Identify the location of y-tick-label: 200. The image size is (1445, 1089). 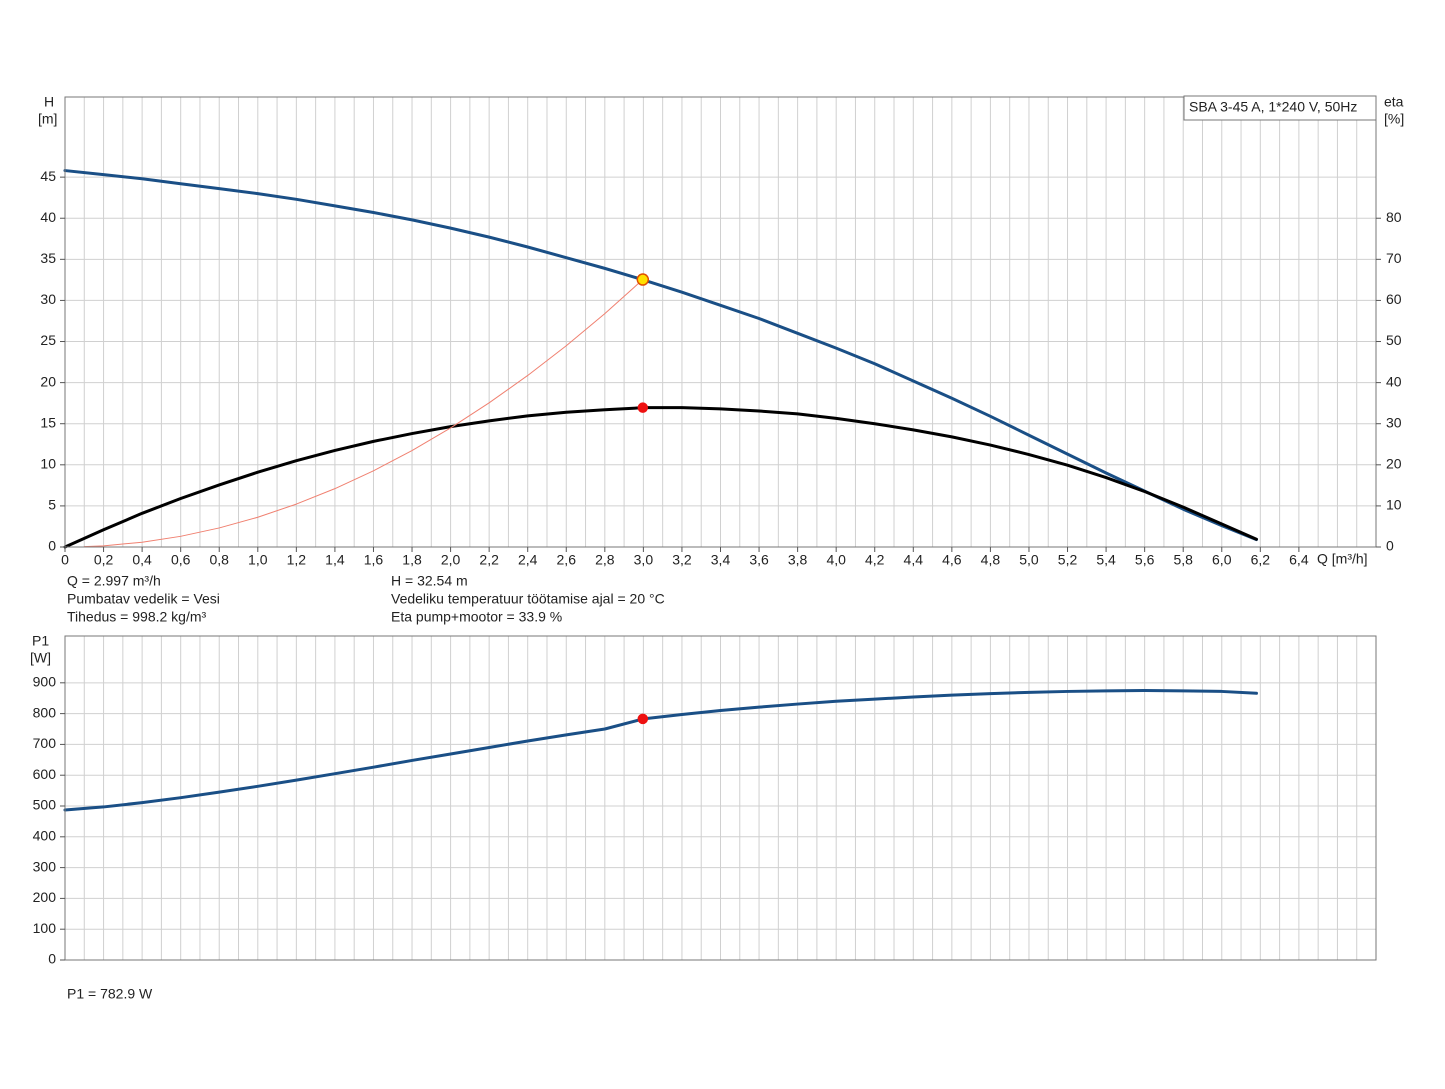
(45, 897).